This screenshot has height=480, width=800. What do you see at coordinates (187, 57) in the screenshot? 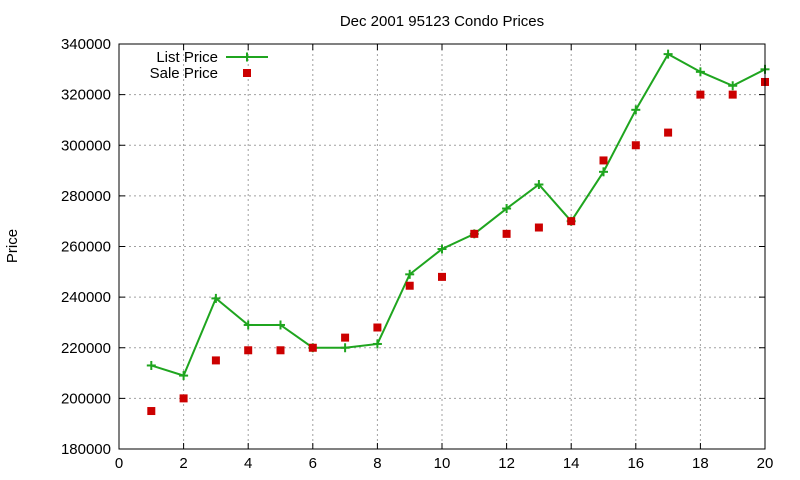
I see `legend-label: List Price` at bounding box center [187, 57].